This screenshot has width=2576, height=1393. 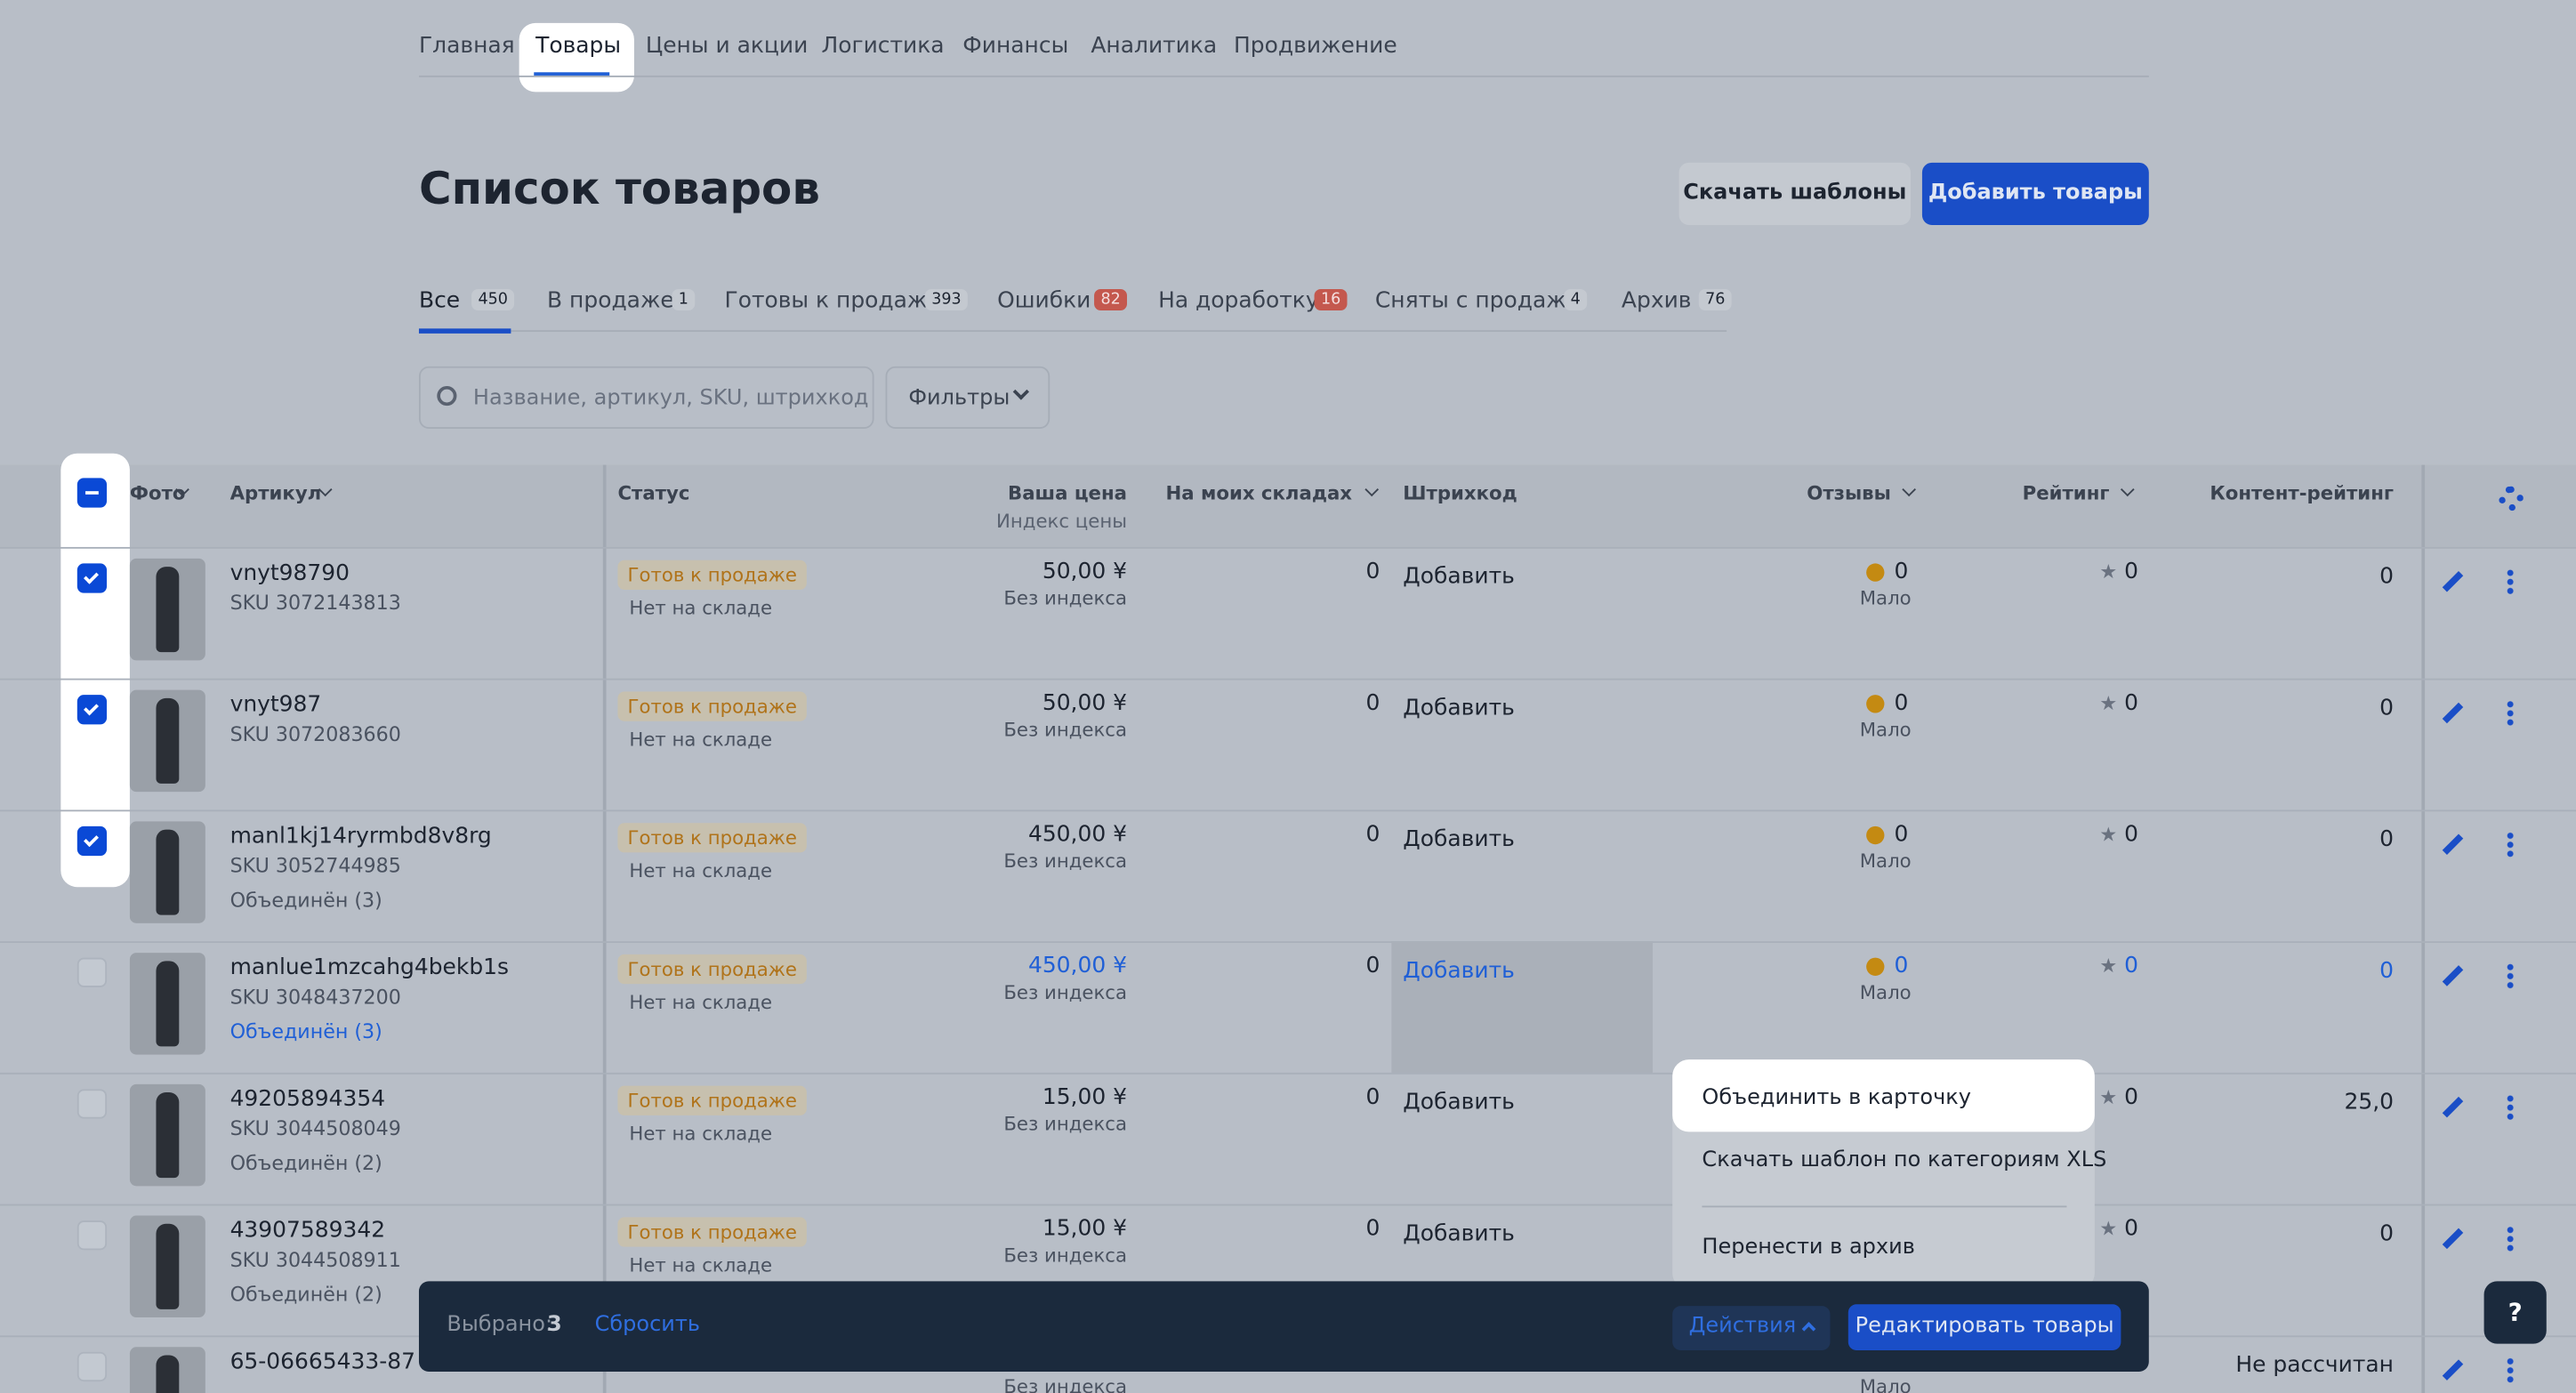 What do you see at coordinates (2423, 928) in the screenshot?
I see `divider` at bounding box center [2423, 928].